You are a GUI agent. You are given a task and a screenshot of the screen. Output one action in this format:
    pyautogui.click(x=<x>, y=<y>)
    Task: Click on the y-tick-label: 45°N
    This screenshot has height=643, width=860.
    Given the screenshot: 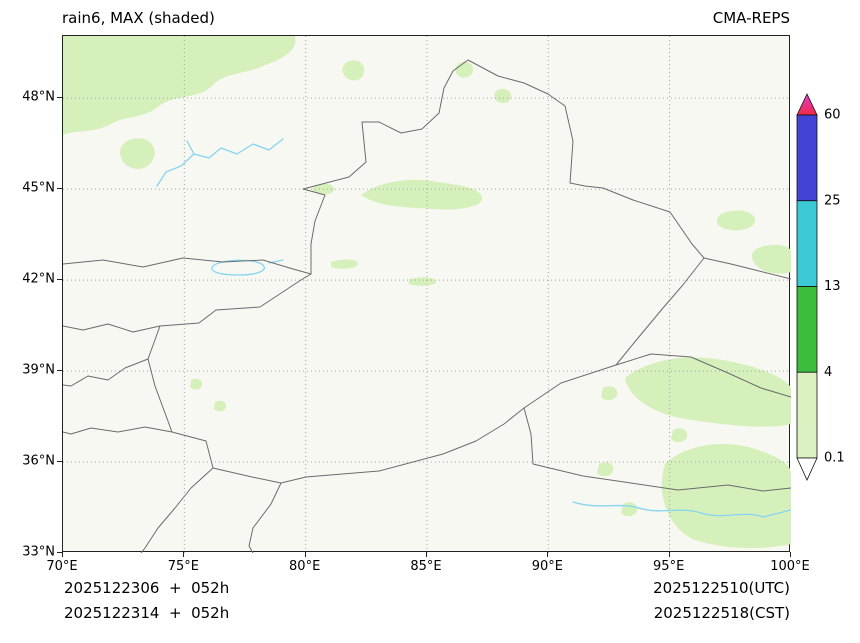 What is the action you would take?
    pyautogui.click(x=38, y=188)
    